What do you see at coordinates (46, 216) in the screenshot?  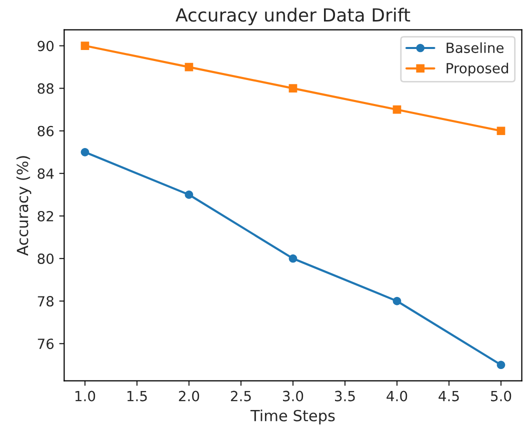 I see `y-tick-label: 82` at bounding box center [46, 216].